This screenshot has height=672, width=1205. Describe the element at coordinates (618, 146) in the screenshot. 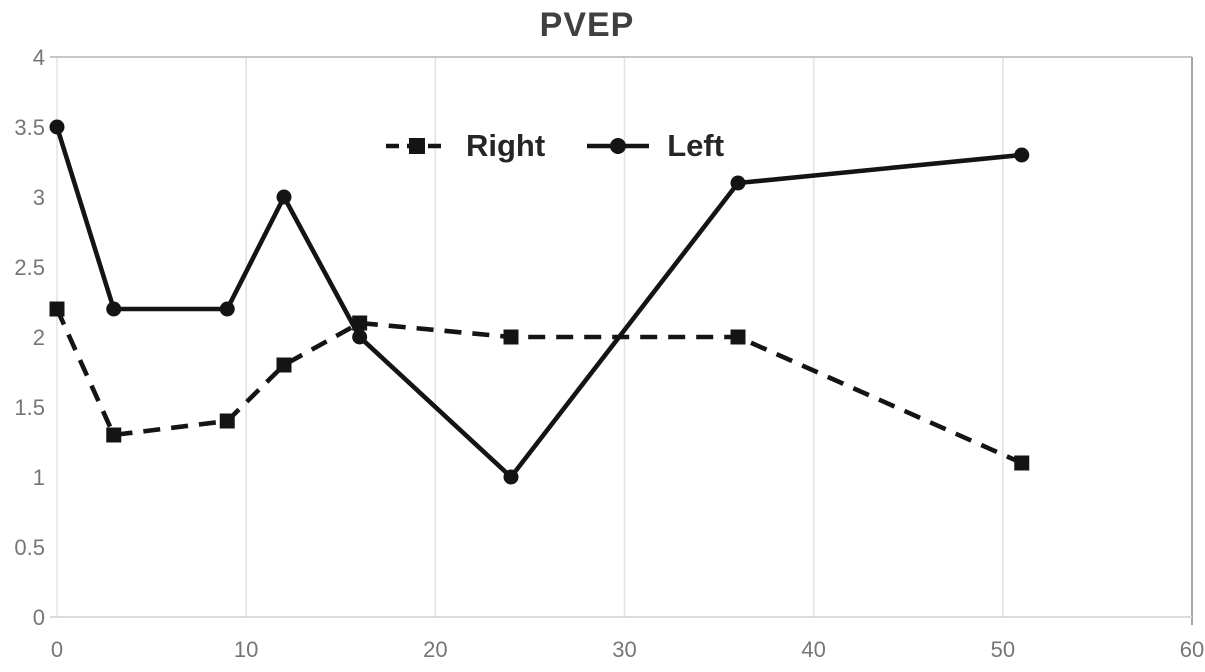

I see `solid-line-circle-marker-icon` at that location.